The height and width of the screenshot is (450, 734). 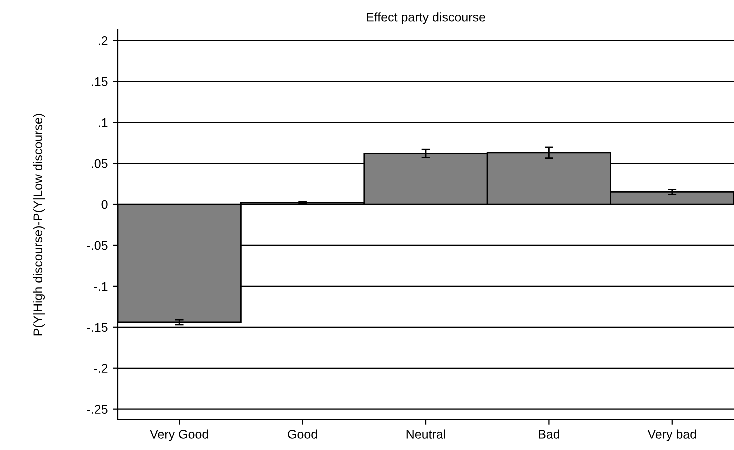 I want to click on y-tick-label: .15, so click(x=100, y=82).